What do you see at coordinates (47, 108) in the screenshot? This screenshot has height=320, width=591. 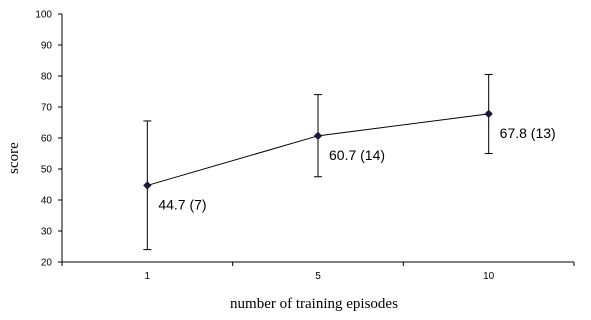 I see `y-tick-label: 70` at bounding box center [47, 108].